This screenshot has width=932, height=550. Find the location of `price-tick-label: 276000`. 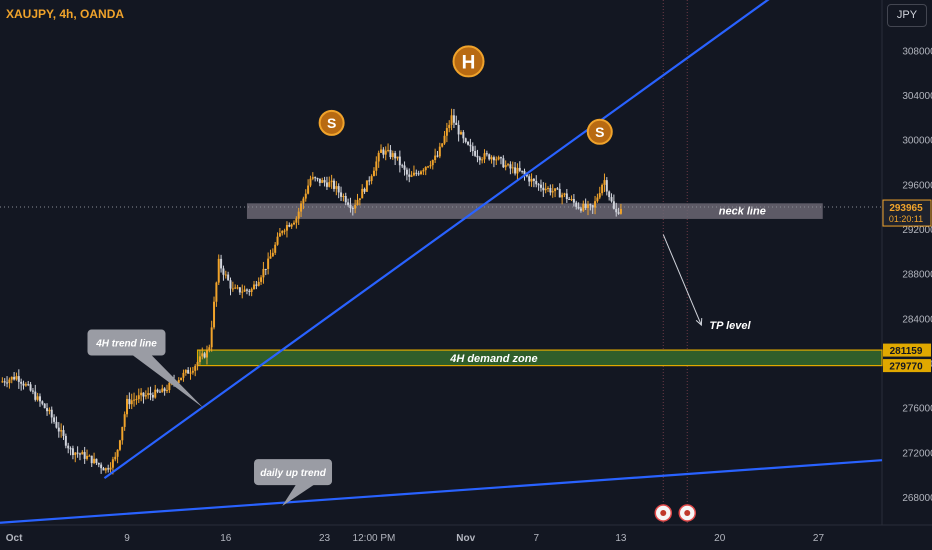

price-tick-label: 276000 is located at coordinates (917, 409).